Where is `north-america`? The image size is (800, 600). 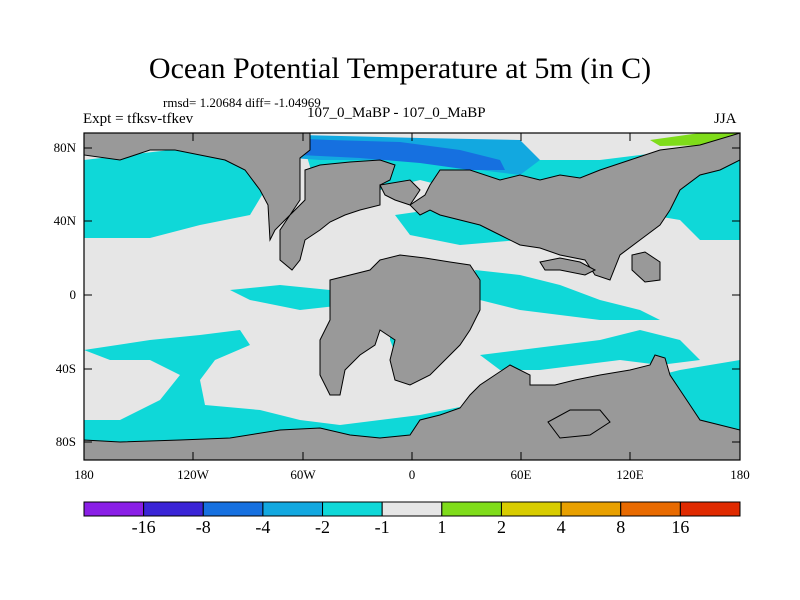
north-america is located at coordinates (239, 201).